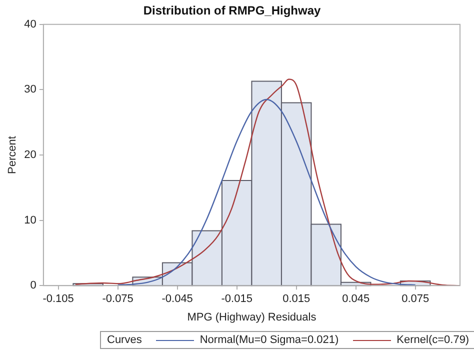 The image size is (474, 355). I want to click on x-axis-title: MPG (Highway) Residuals, so click(252, 317).